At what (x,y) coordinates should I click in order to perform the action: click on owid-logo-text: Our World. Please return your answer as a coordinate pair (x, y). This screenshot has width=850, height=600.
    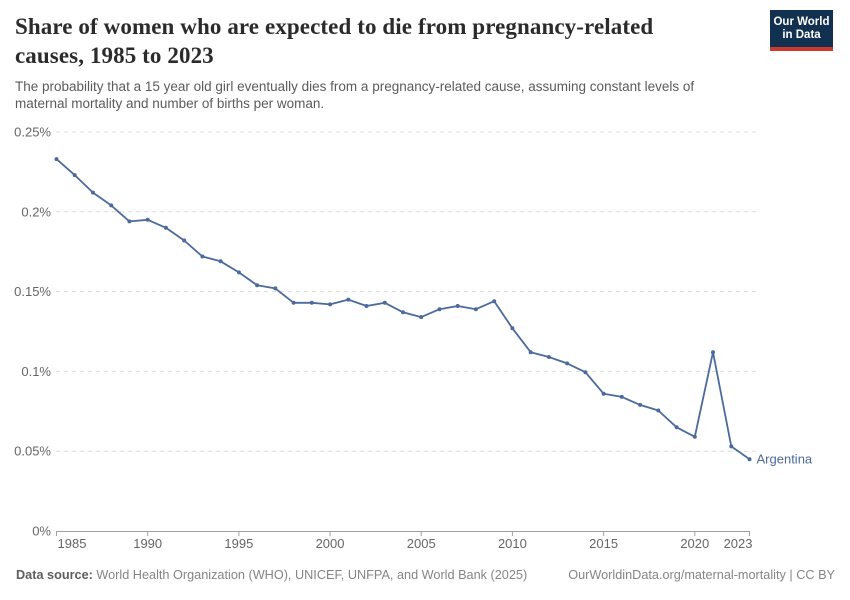
    Looking at the image, I should click on (801, 22).